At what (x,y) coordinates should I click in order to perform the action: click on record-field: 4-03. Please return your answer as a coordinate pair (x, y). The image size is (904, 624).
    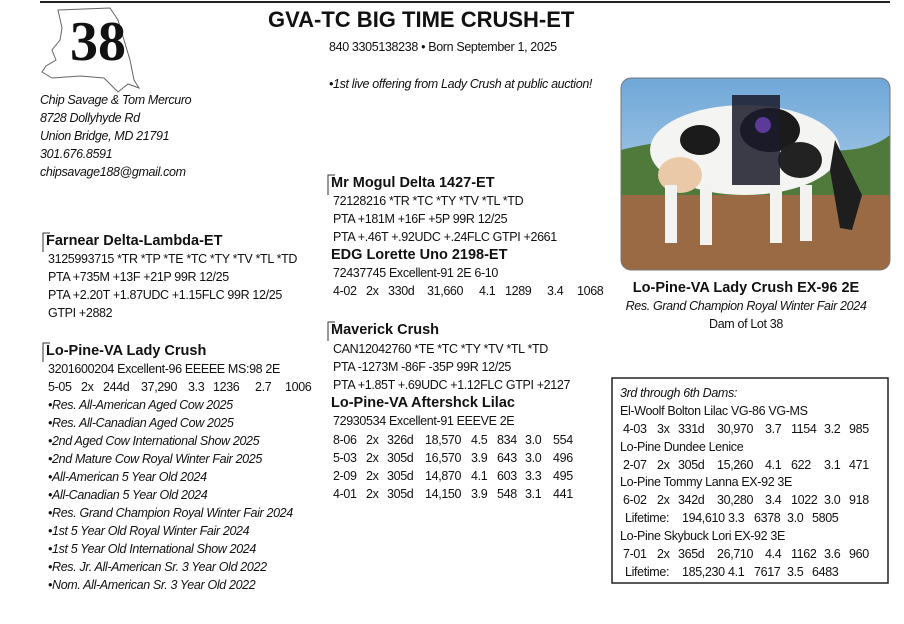
    Looking at the image, I should click on (635, 429).